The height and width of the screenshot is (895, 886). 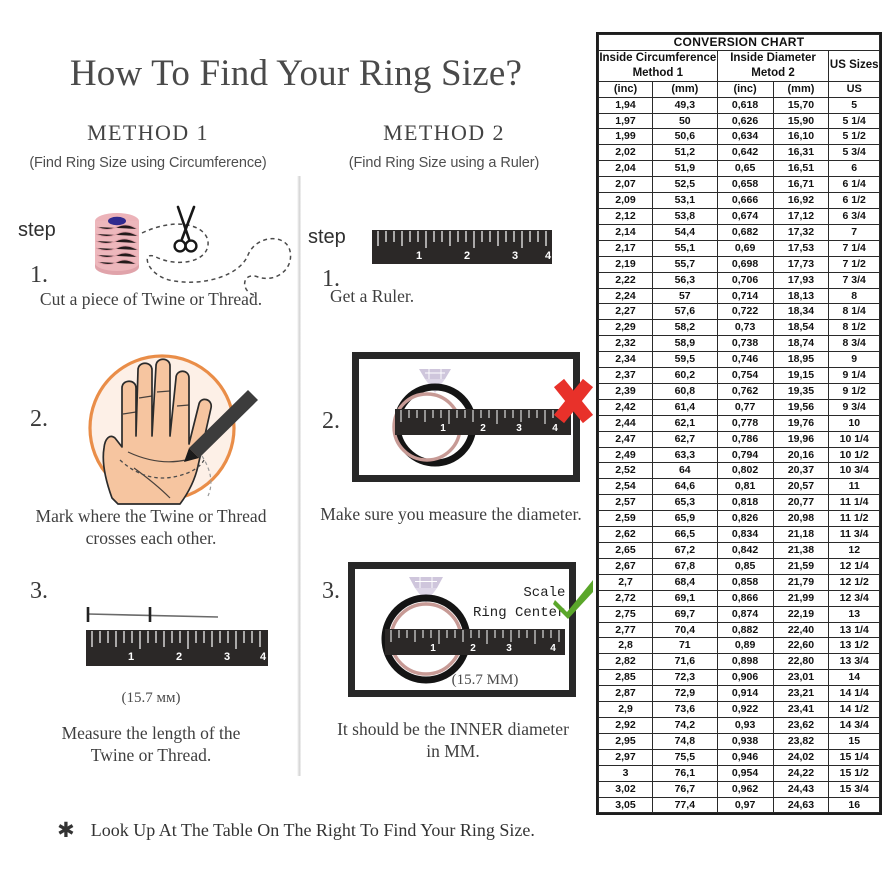 What do you see at coordinates (738, 630) in the screenshot?
I see `table-row: 2,77 70,4 0,882 22,40 13 1/4` at bounding box center [738, 630].